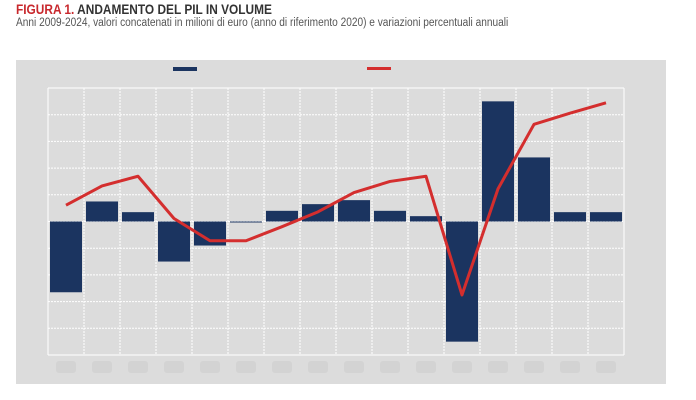  I want to click on bar-2014, so click(246, 222).